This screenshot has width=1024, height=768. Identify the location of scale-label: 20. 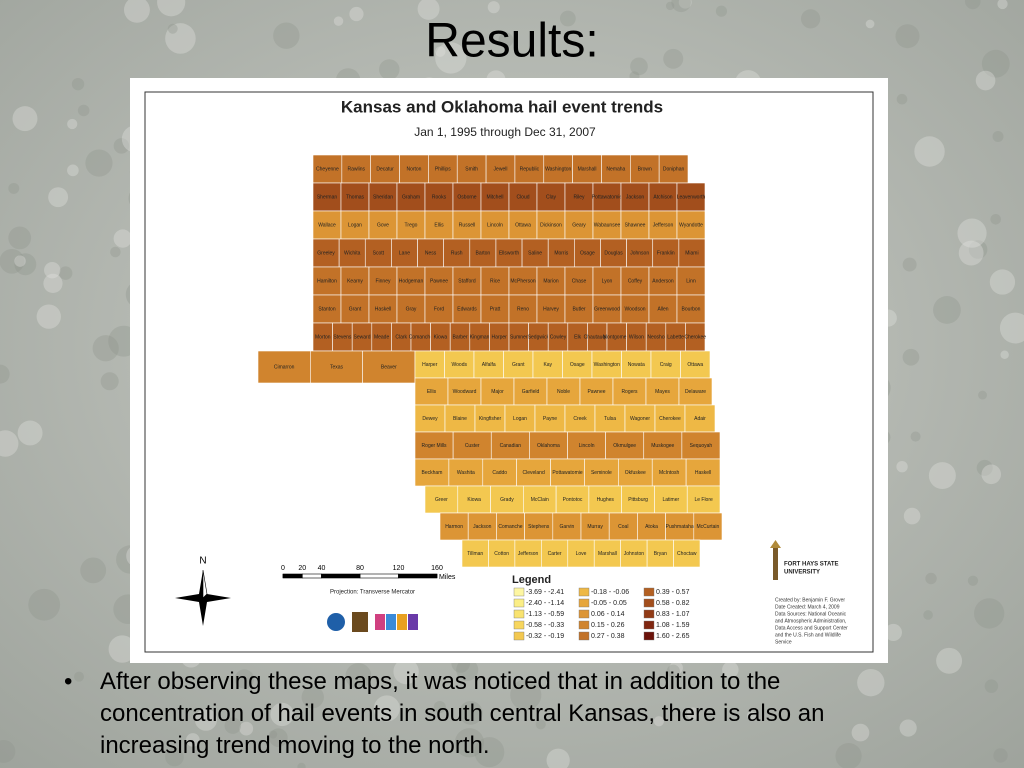
(302, 568).